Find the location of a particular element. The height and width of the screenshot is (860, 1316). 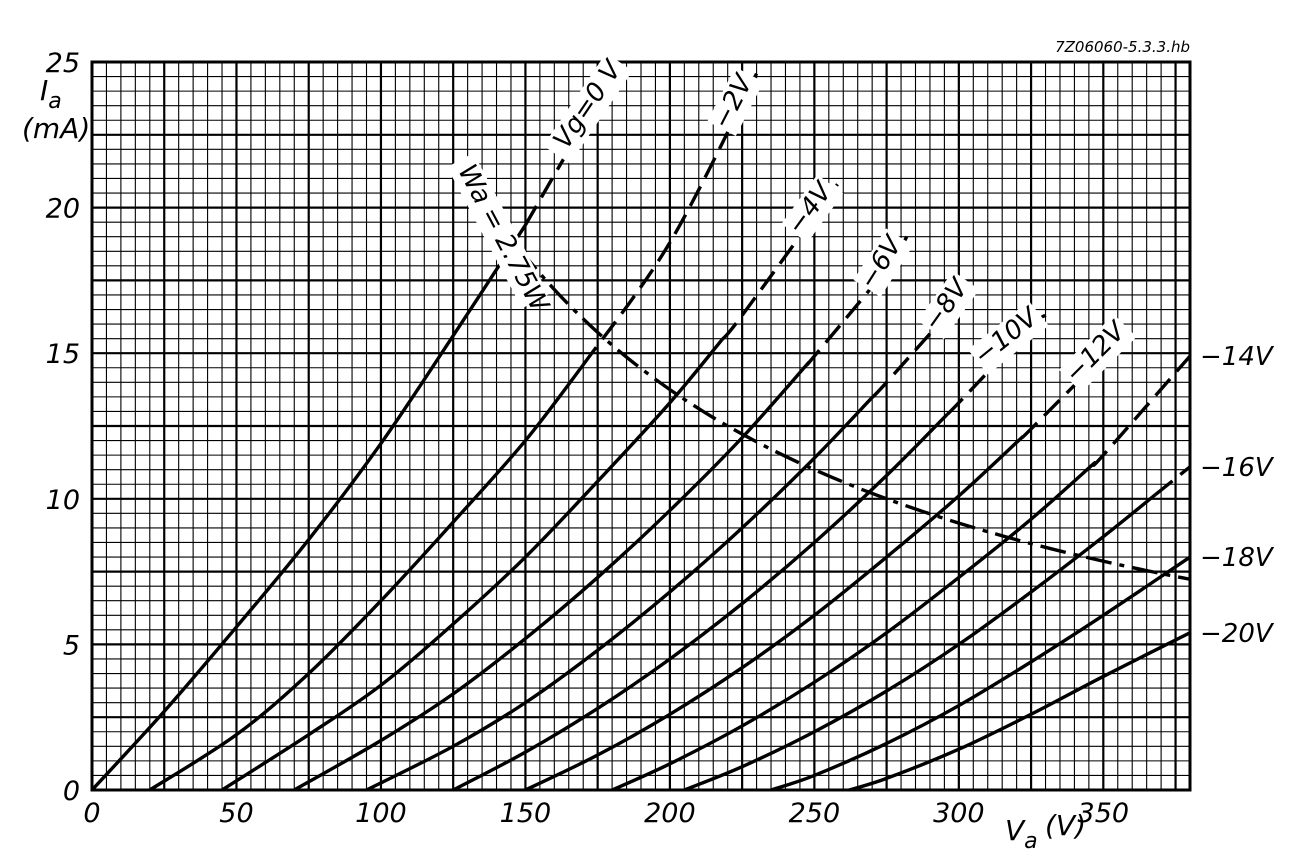

x-axis-symbol: V is located at coordinates (1015, 830).